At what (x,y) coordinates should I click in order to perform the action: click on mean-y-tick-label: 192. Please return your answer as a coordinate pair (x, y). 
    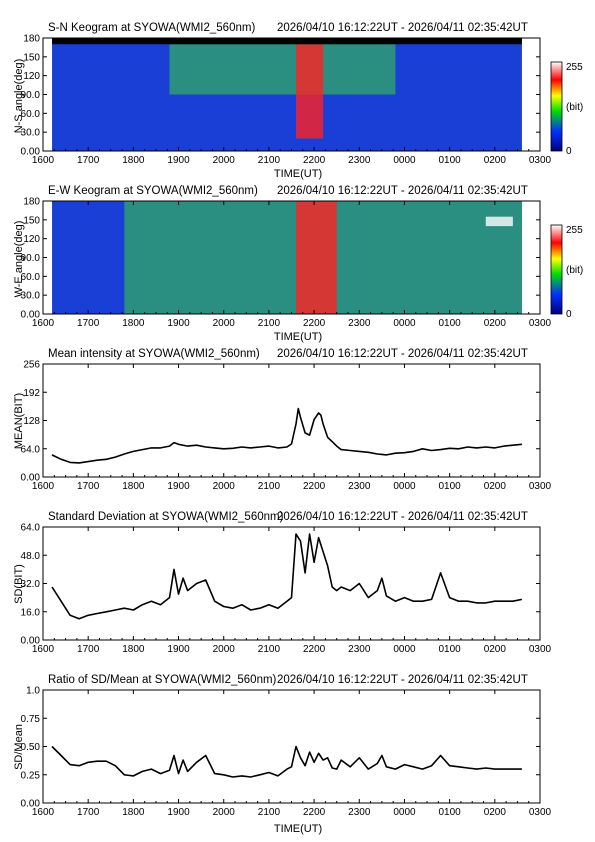
    Looking at the image, I should click on (31, 393).